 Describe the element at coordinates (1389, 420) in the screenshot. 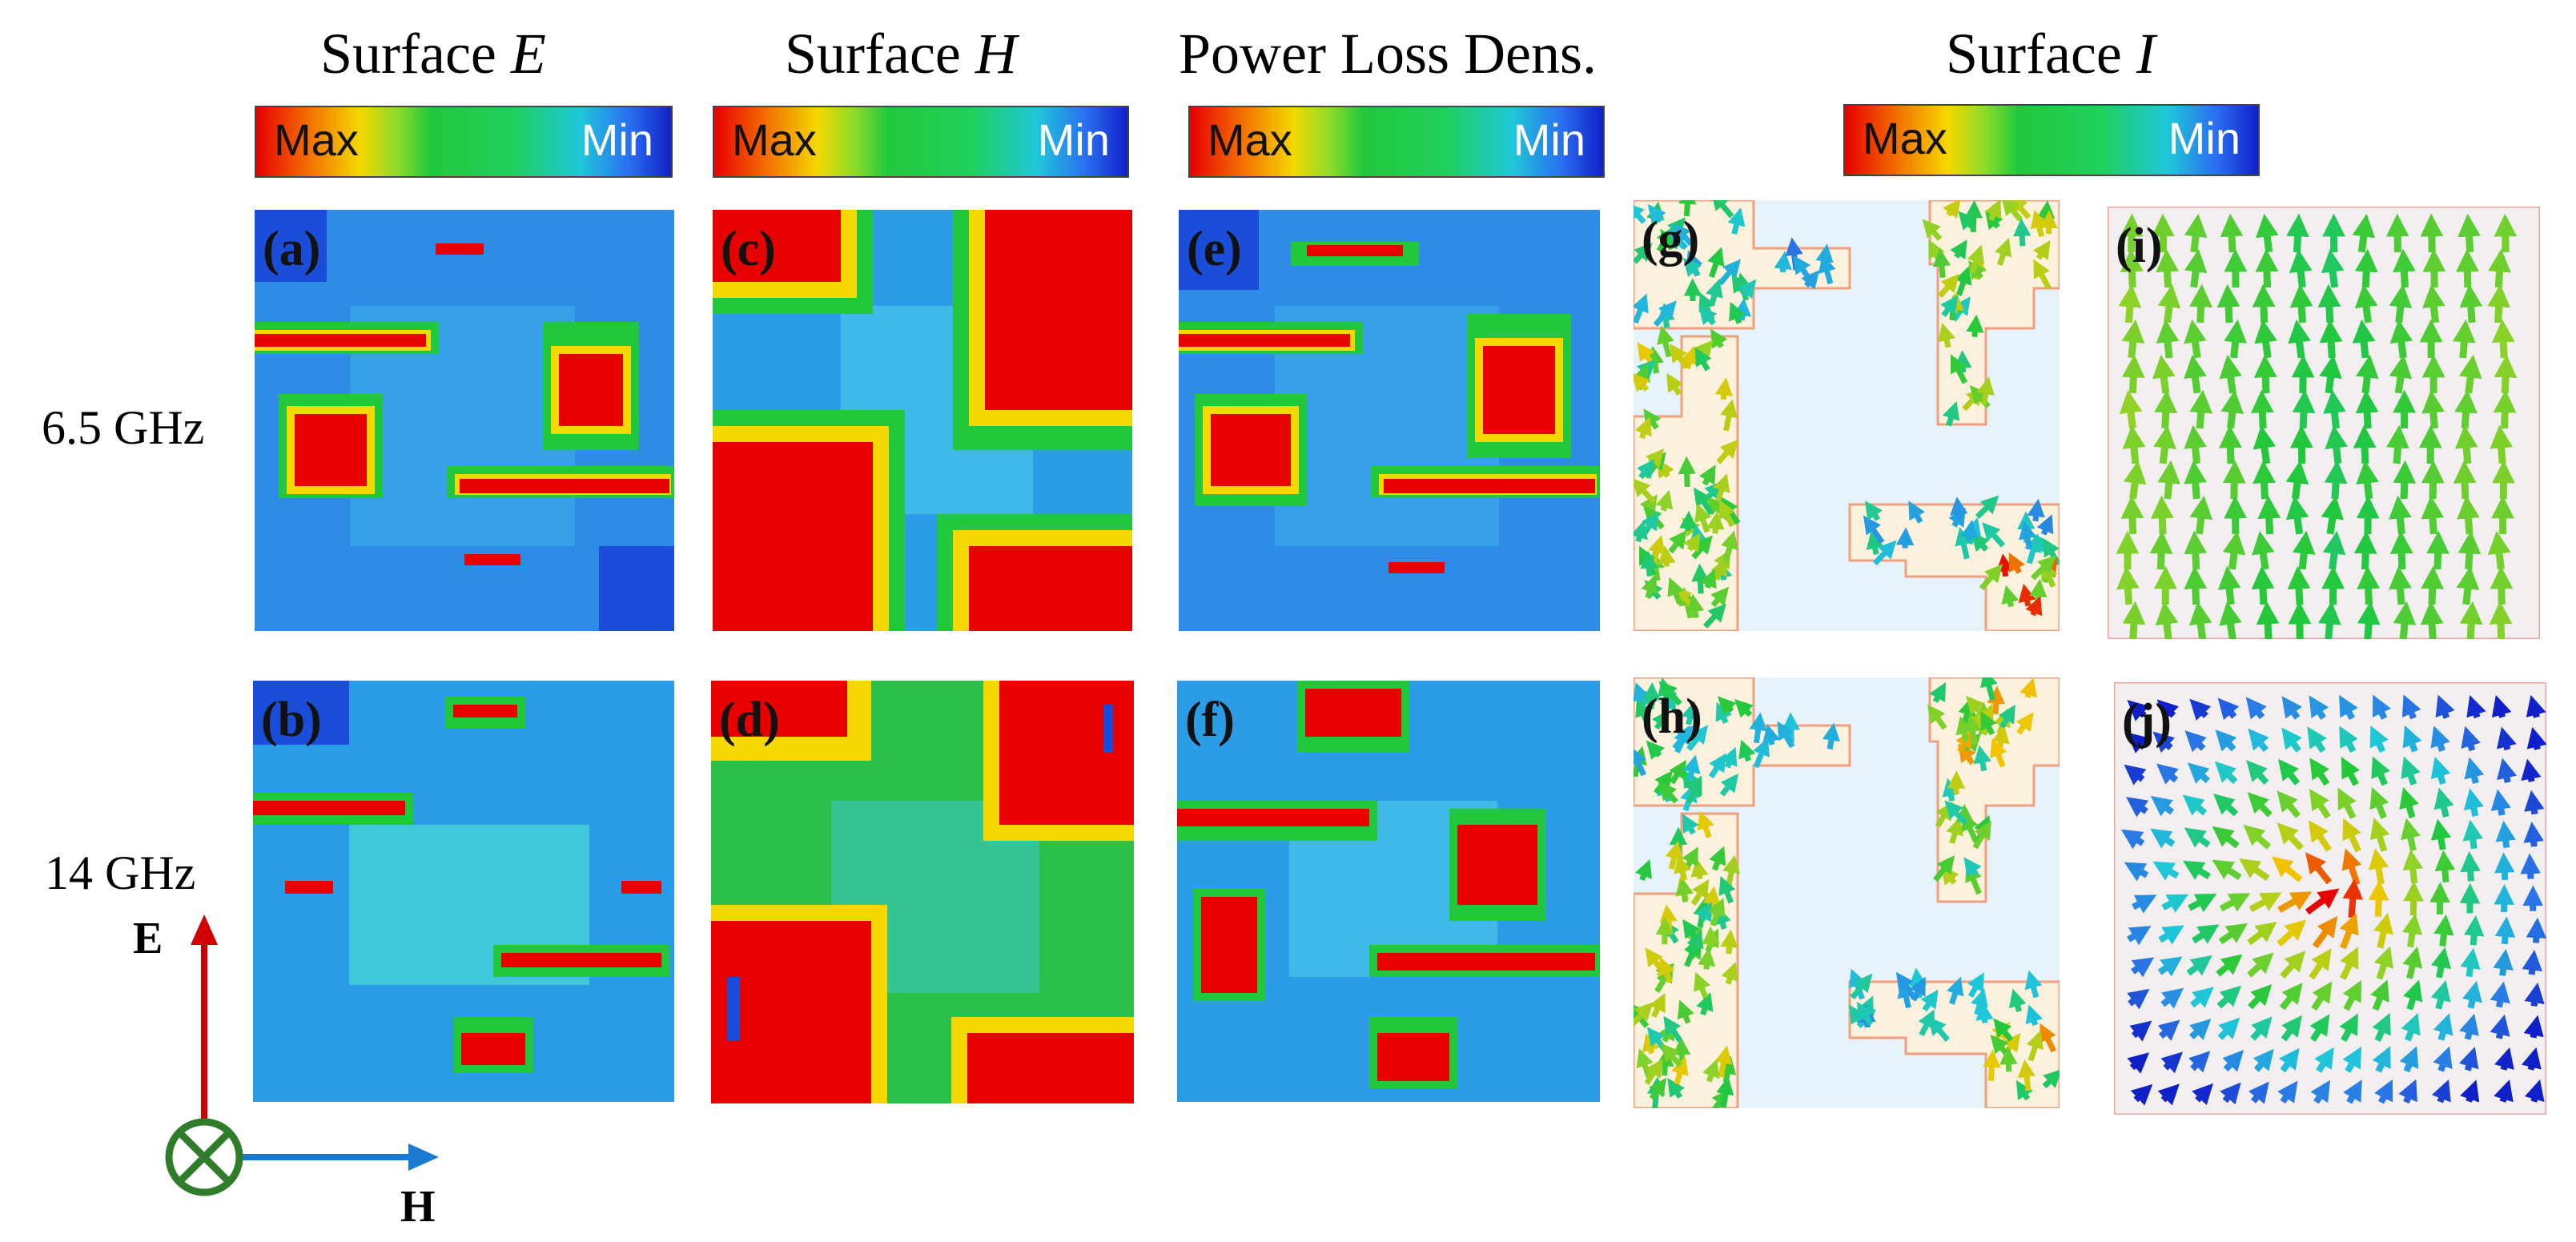

I see `panel-power-loss-6-5ghz: (e)` at that location.